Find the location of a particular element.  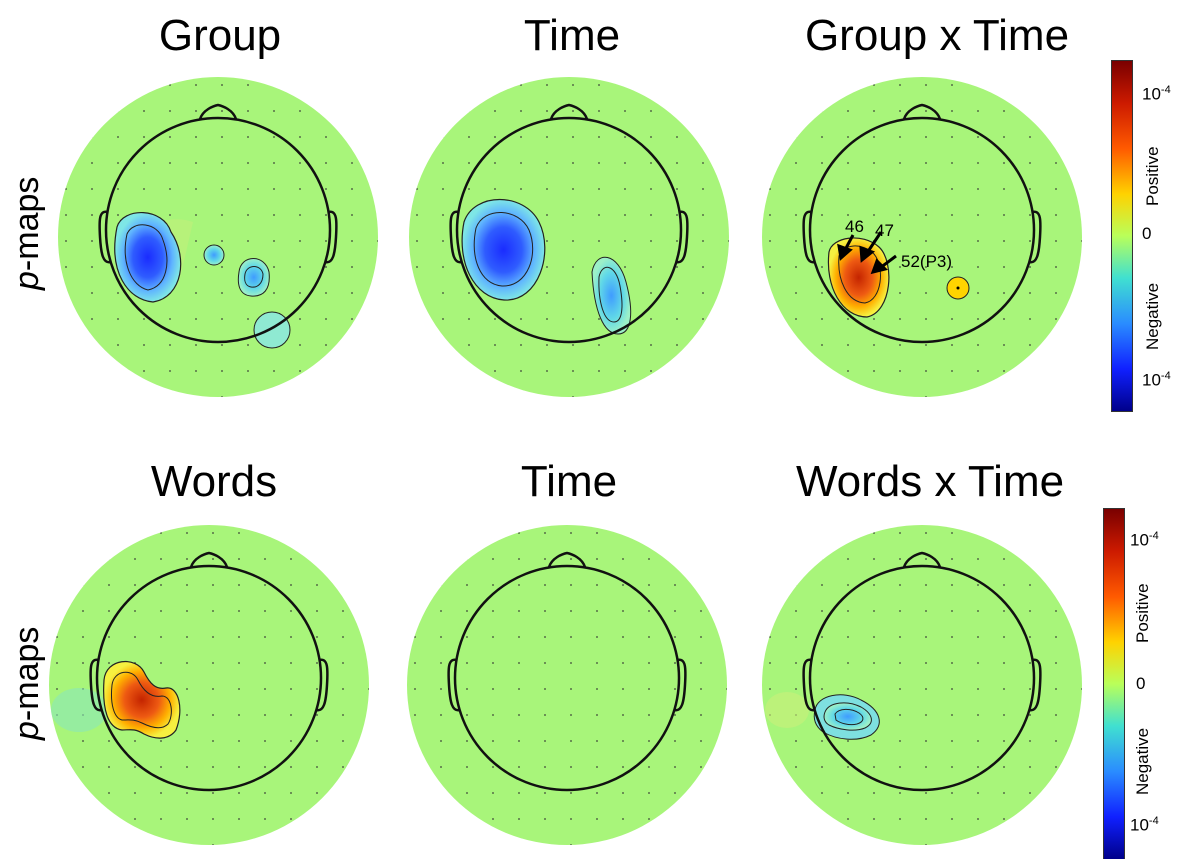

colorbar-bottom-positive-label: Positive is located at coordinates (1142, 613).